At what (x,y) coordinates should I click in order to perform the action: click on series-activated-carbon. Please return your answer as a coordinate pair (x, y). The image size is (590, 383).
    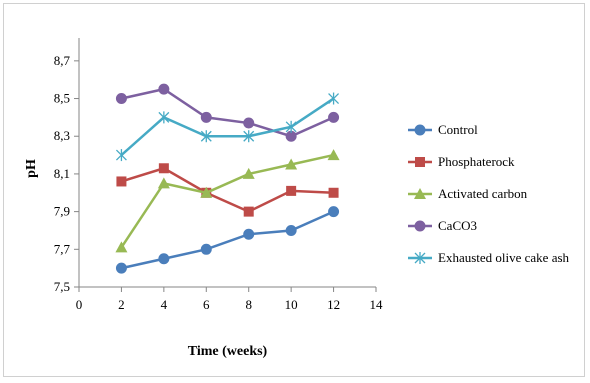
    Looking at the image, I should click on (227, 201).